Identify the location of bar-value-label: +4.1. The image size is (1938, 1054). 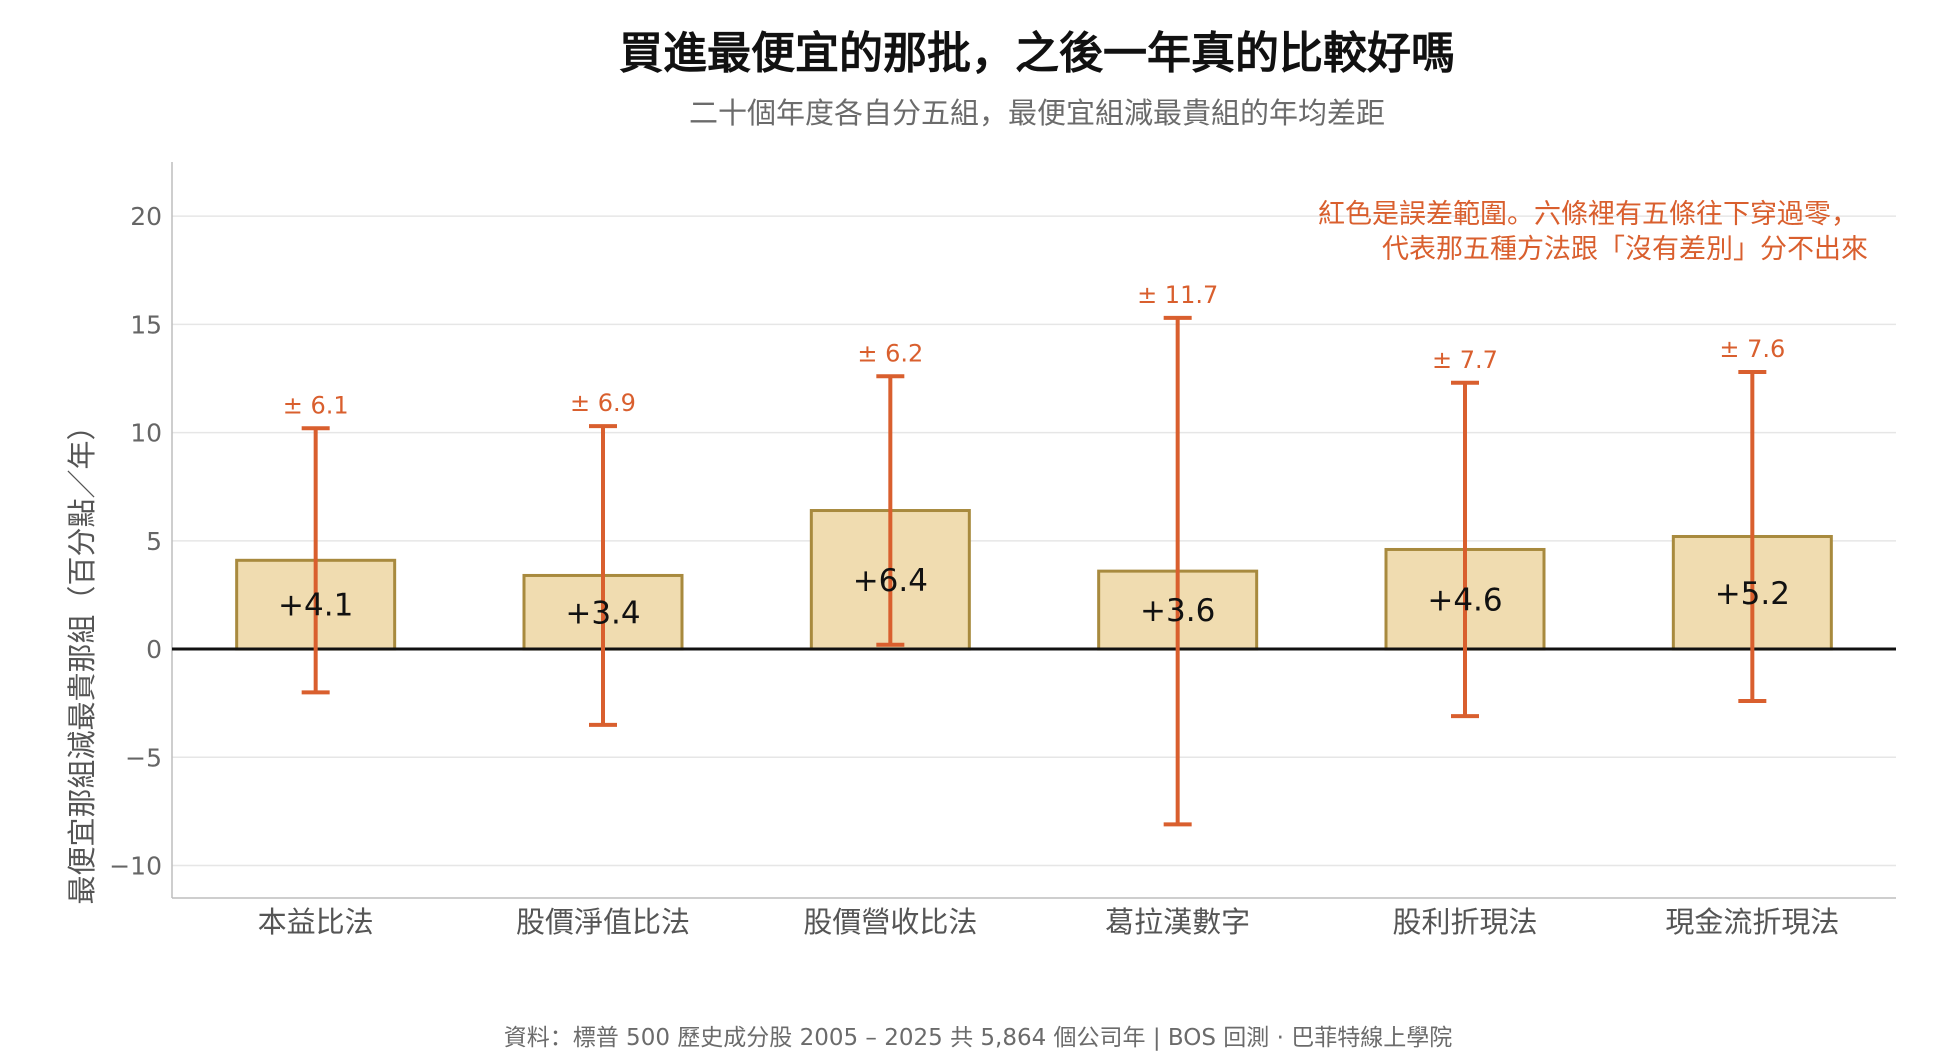
(315, 606).